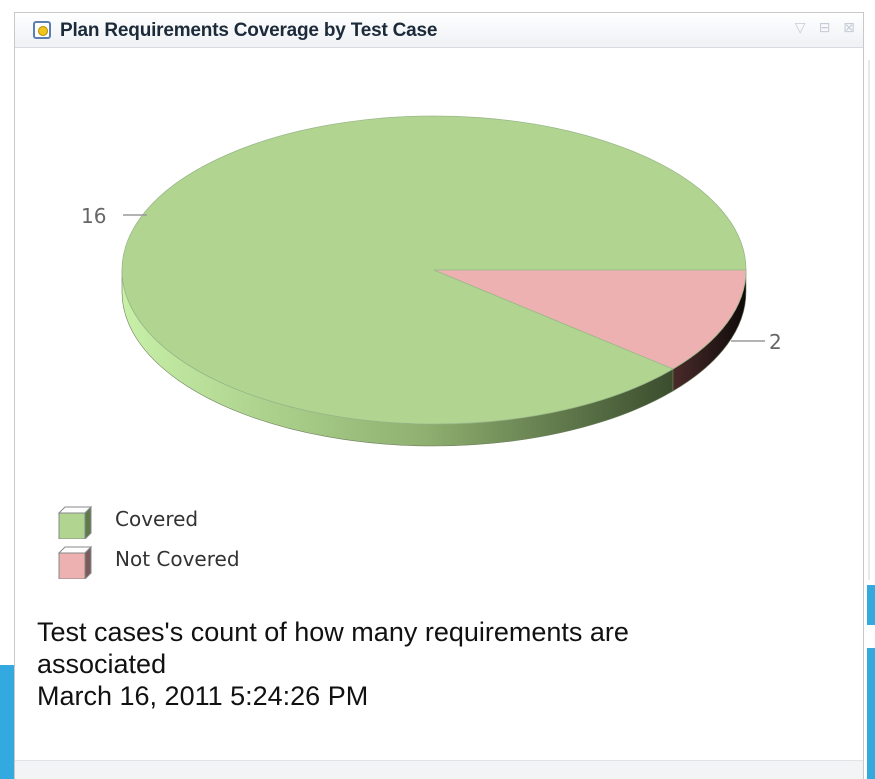 Image resolution: width=875 pixels, height=779 pixels. What do you see at coordinates (439, 769) in the screenshot?
I see `panel-bottom-bar` at bounding box center [439, 769].